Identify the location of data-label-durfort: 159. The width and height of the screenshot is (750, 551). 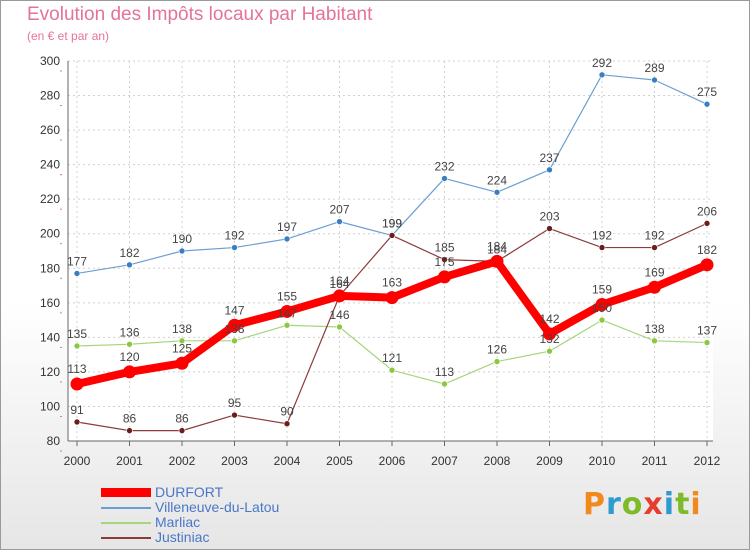
(602, 290).